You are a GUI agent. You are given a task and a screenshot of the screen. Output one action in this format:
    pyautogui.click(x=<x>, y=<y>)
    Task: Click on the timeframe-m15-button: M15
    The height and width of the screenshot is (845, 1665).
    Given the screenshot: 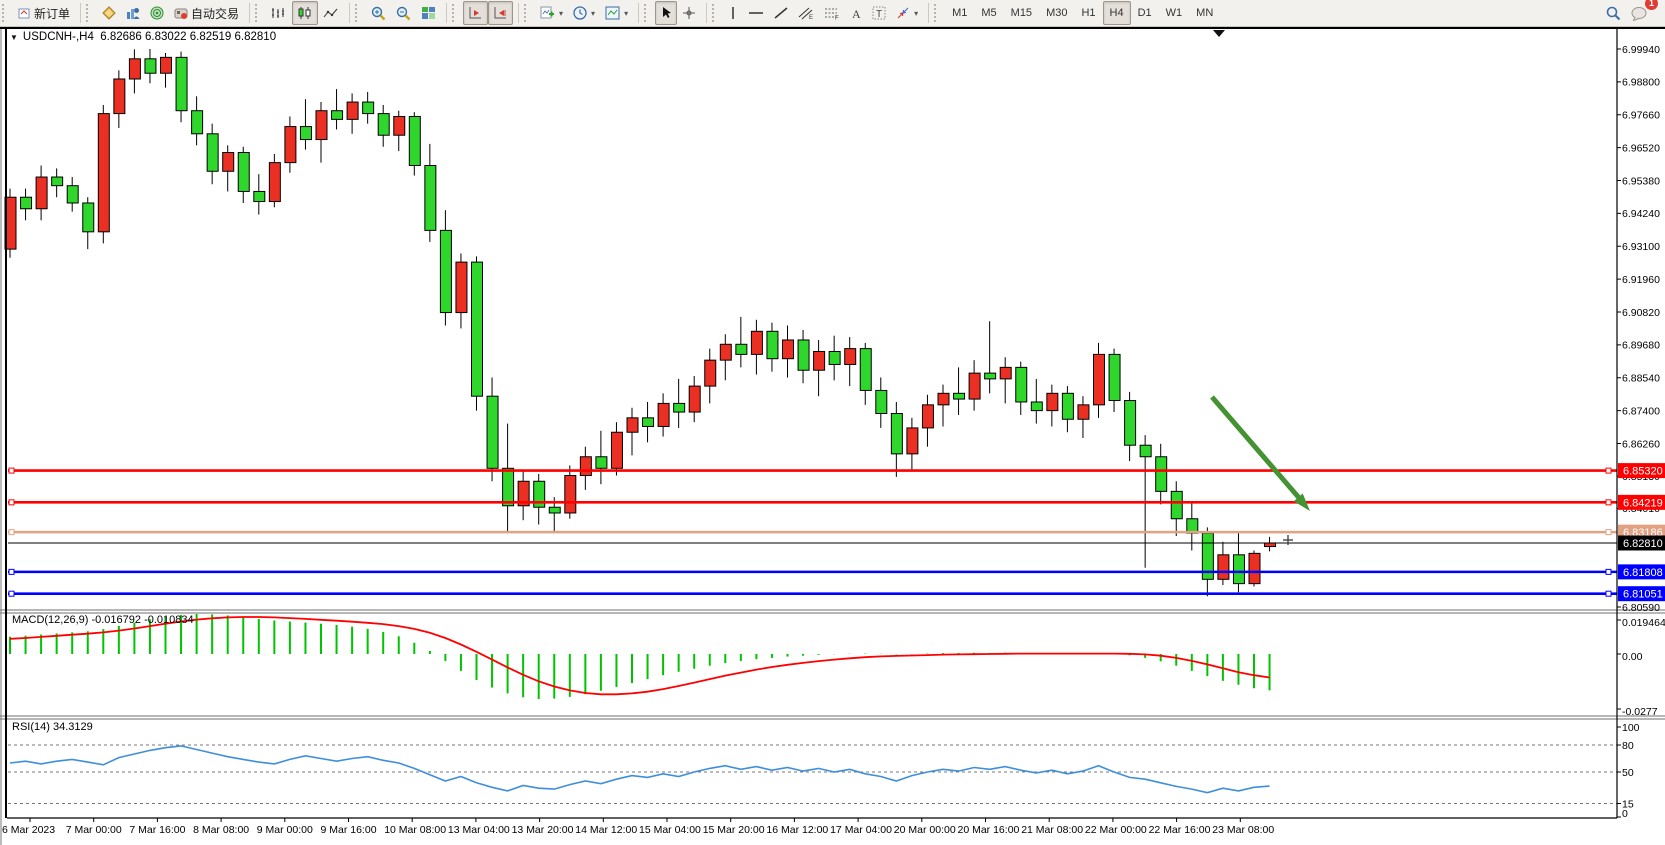 What is the action you would take?
    pyautogui.click(x=1021, y=13)
    